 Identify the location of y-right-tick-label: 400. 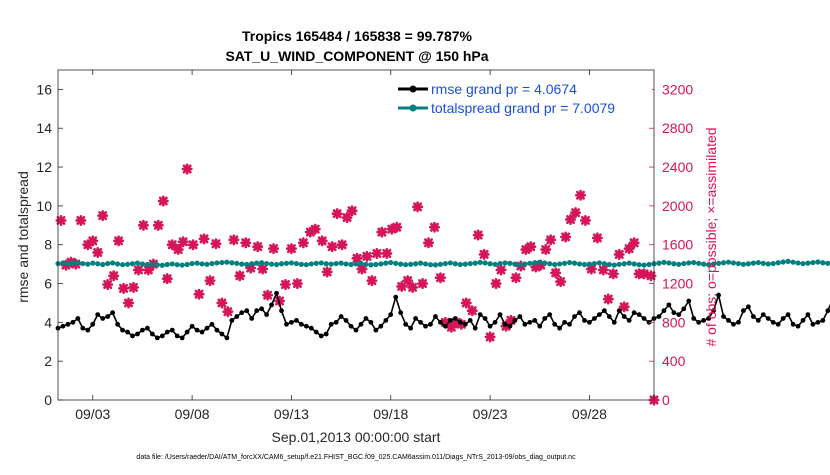
(674, 361).